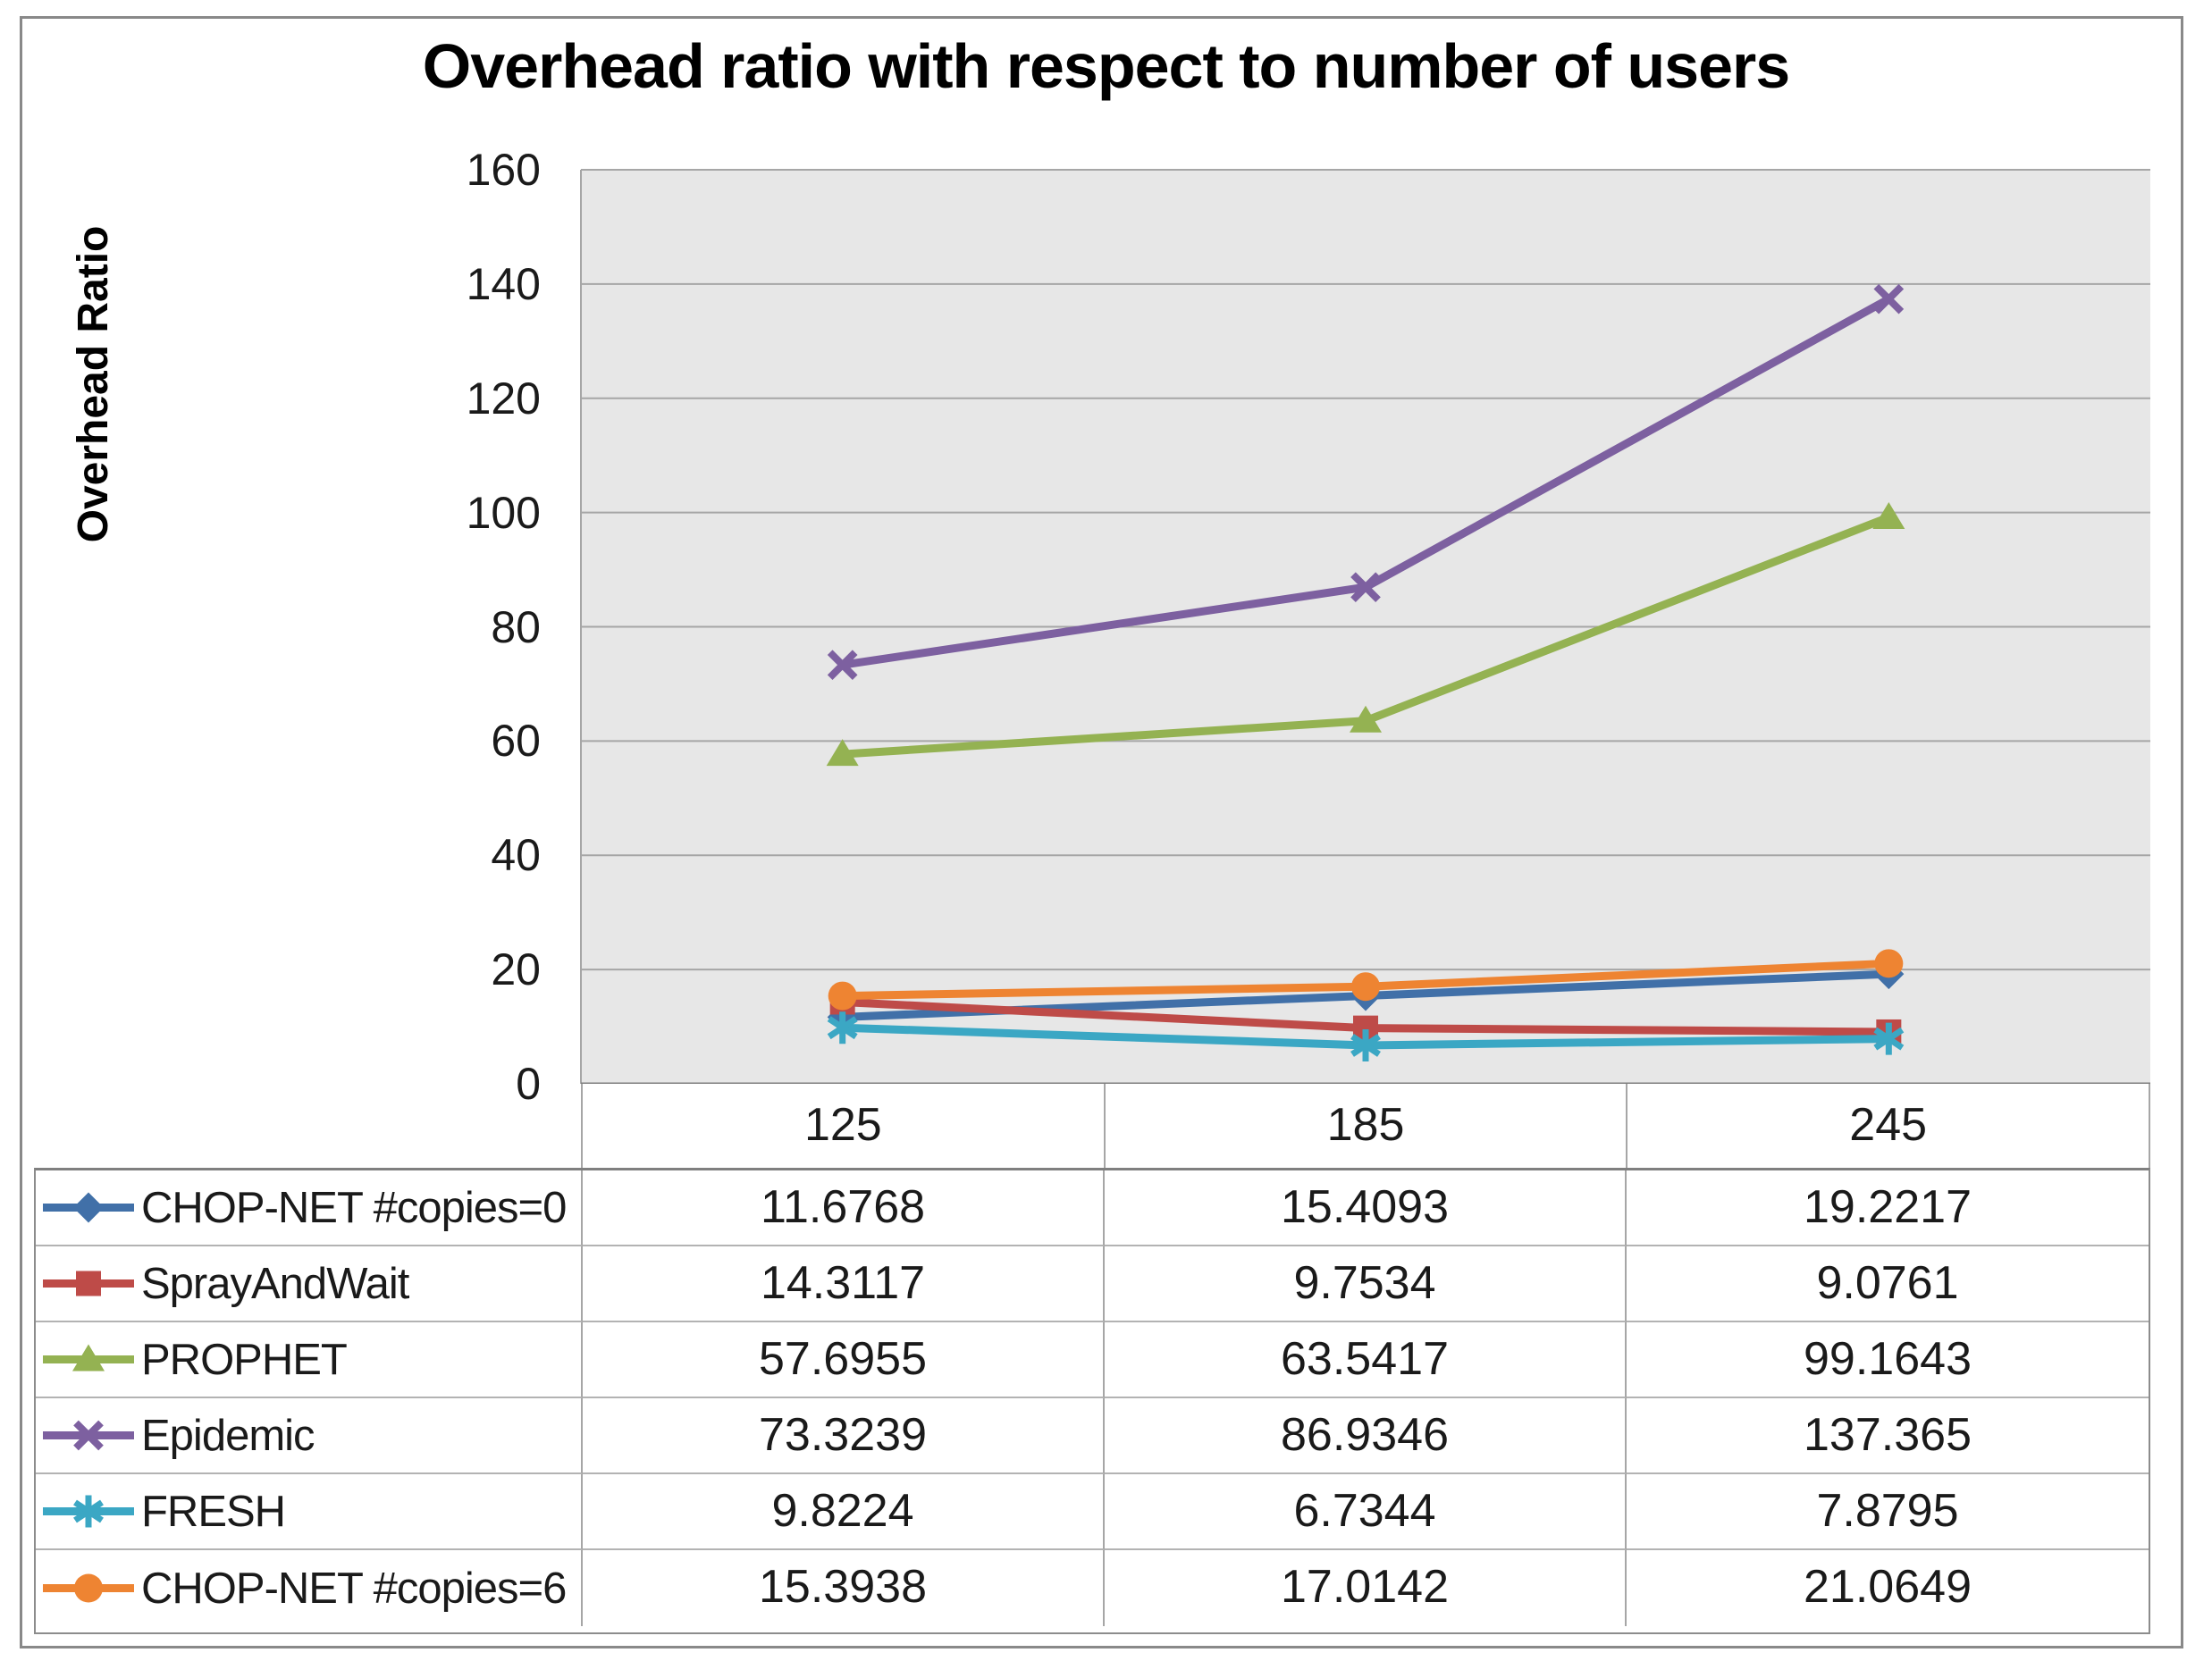 Image resolution: width=2212 pixels, height=1661 pixels. Describe the element at coordinates (844, 1512) in the screenshot. I see `table-value-fresh-125: 9.8224` at that location.